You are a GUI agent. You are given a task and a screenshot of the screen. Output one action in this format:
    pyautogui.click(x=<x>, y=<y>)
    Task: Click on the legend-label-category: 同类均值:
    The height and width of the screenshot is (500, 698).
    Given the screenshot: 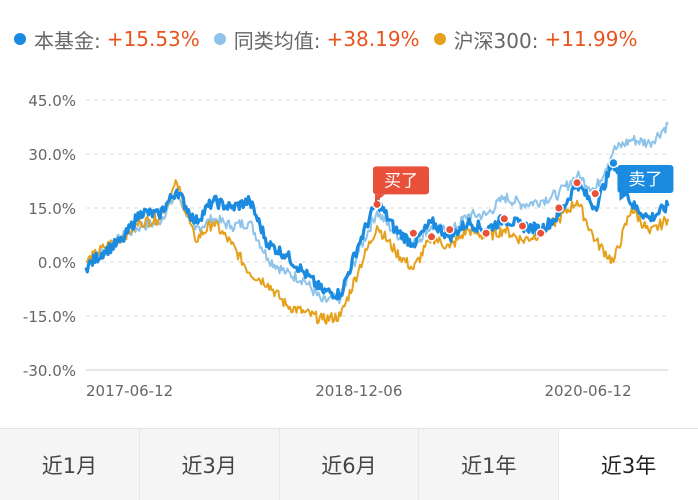 What is the action you would take?
    pyautogui.click(x=277, y=40)
    